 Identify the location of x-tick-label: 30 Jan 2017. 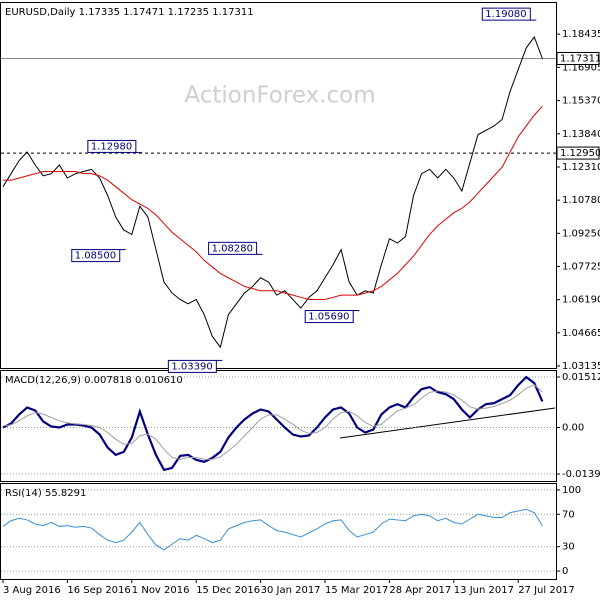
(291, 590).